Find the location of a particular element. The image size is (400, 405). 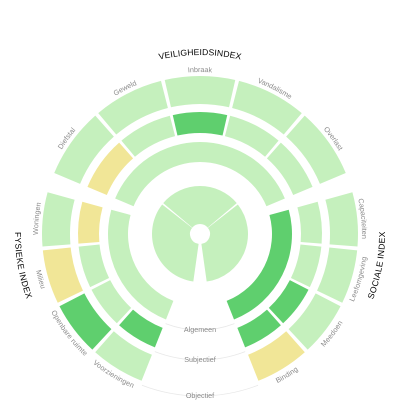

ring-label-objectief: Objectief is located at coordinates (200, 395).